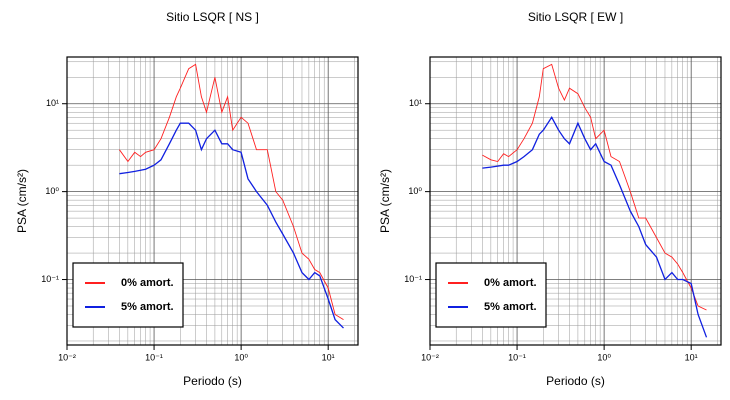  Describe the element at coordinates (575, 17) in the screenshot. I see `chart-title: Sitio LSQR [ EW ]` at that location.